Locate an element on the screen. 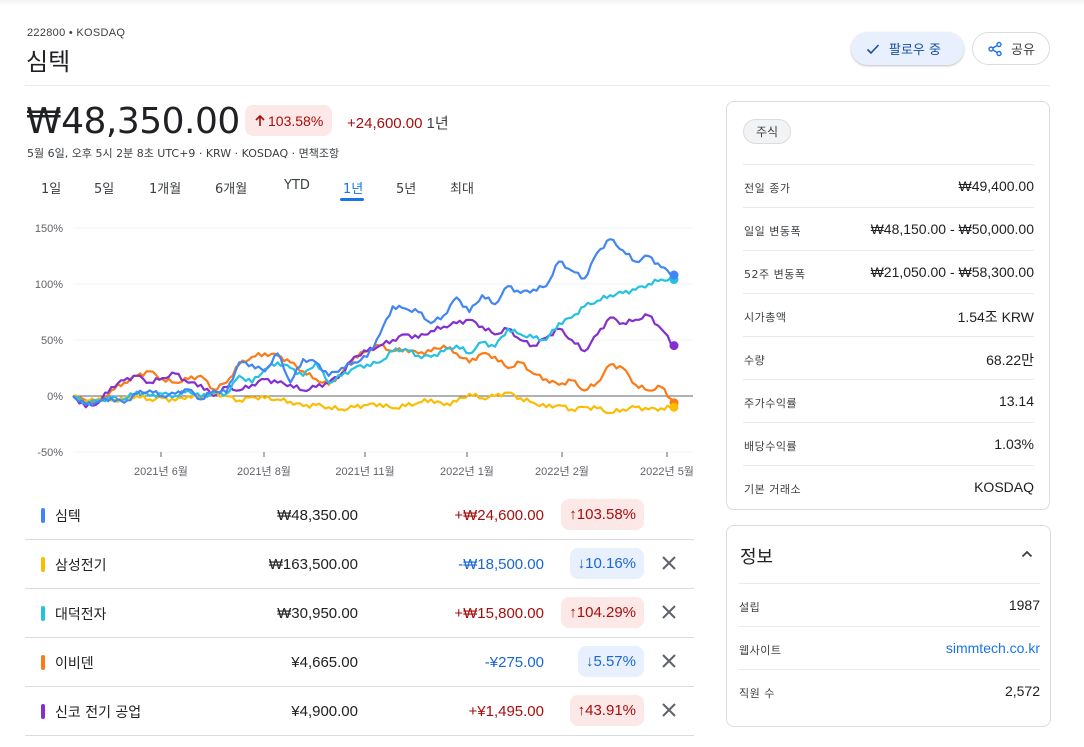  current-price: ₩48,350.00 is located at coordinates (133, 121).